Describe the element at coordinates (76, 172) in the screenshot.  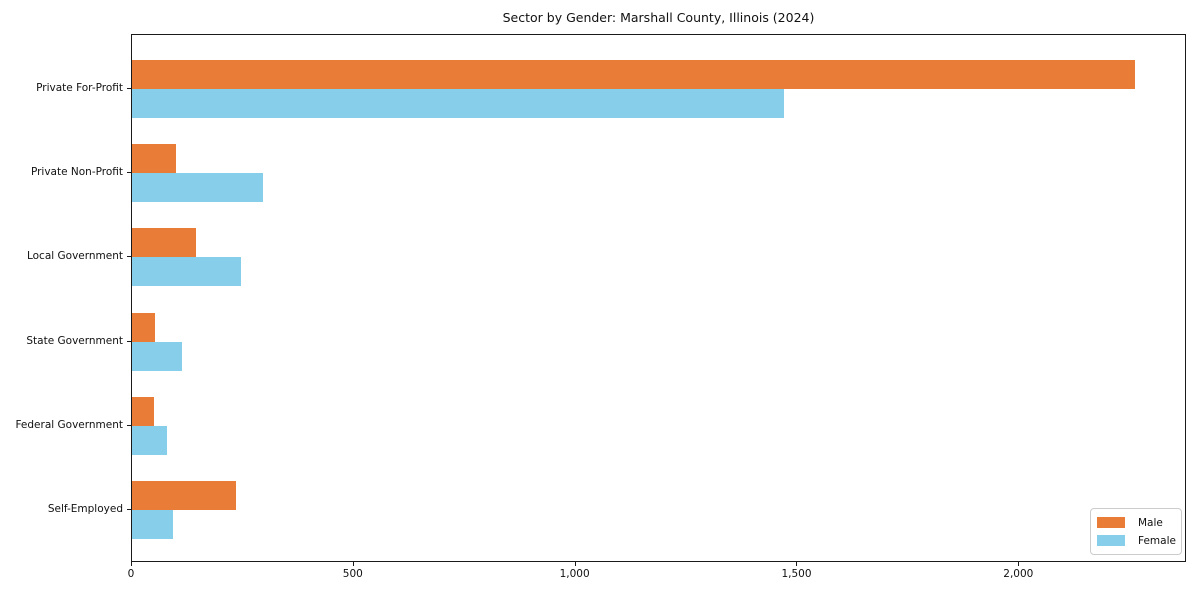
I see `y-tick-label-private-non-profit: Private Non-Profit` at that location.